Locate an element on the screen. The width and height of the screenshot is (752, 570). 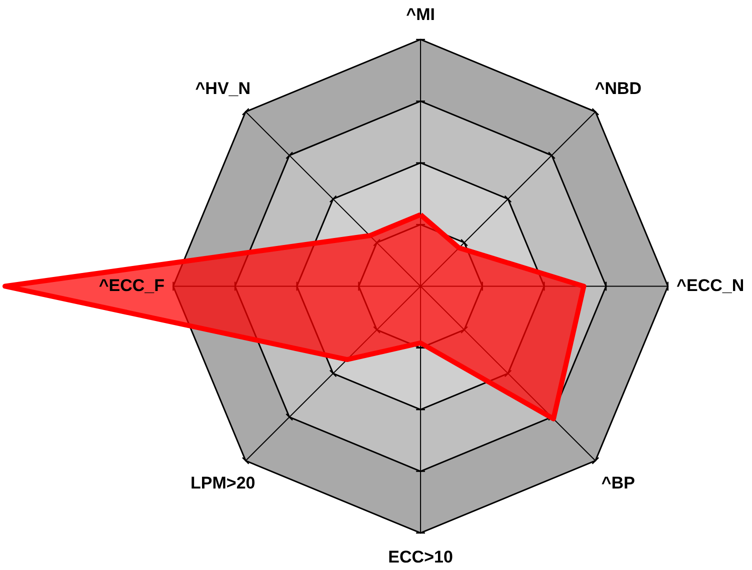
spoke-label: ^MI is located at coordinates (420, 14).